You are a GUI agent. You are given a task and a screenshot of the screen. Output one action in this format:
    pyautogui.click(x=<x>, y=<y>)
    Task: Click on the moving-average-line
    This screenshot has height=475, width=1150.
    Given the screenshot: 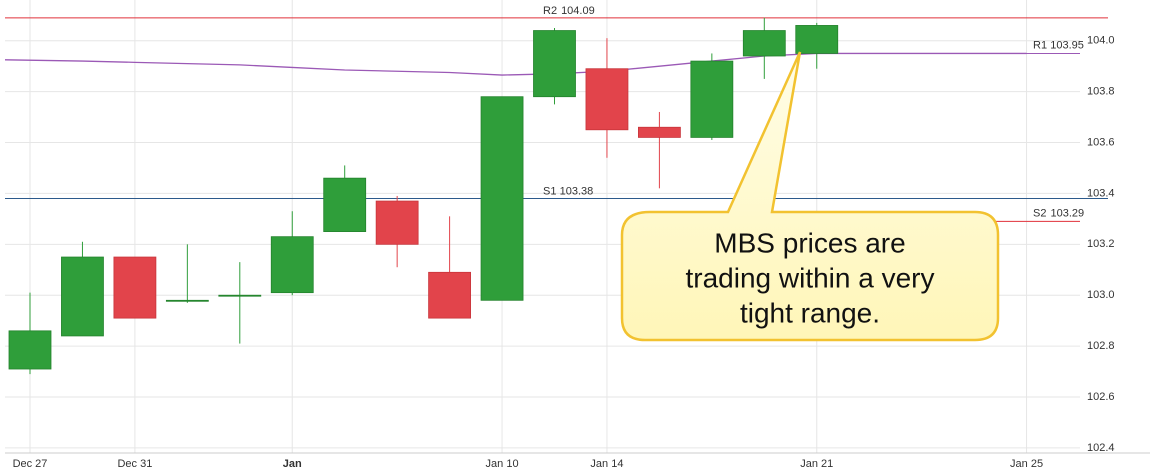 What is the action you would take?
    pyautogui.click(x=515, y=64)
    